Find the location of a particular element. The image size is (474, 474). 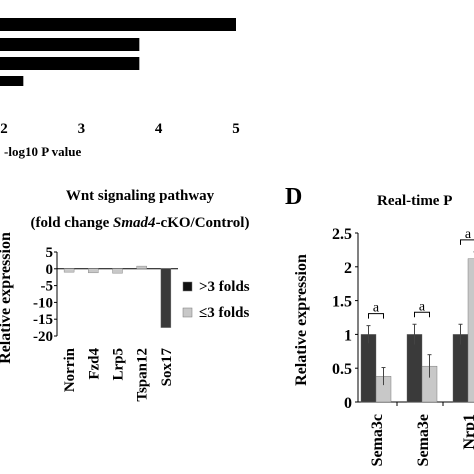

wnt-y-axis-label: Relative expression is located at coordinates (7, 298).